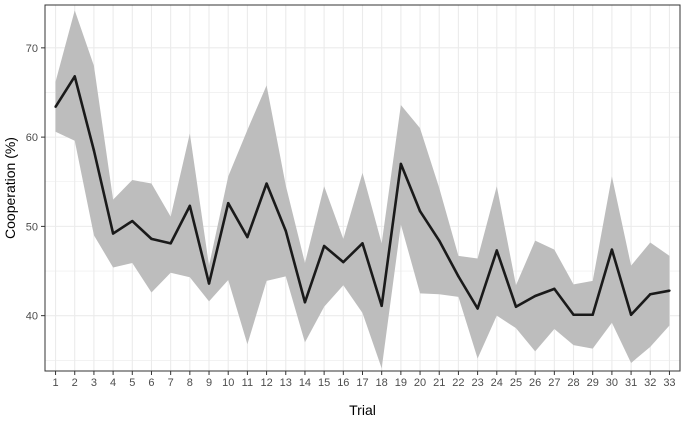 The width and height of the screenshot is (685, 425). What do you see at coordinates (362, 410) in the screenshot?
I see `x-axis-title: Trial` at bounding box center [362, 410].